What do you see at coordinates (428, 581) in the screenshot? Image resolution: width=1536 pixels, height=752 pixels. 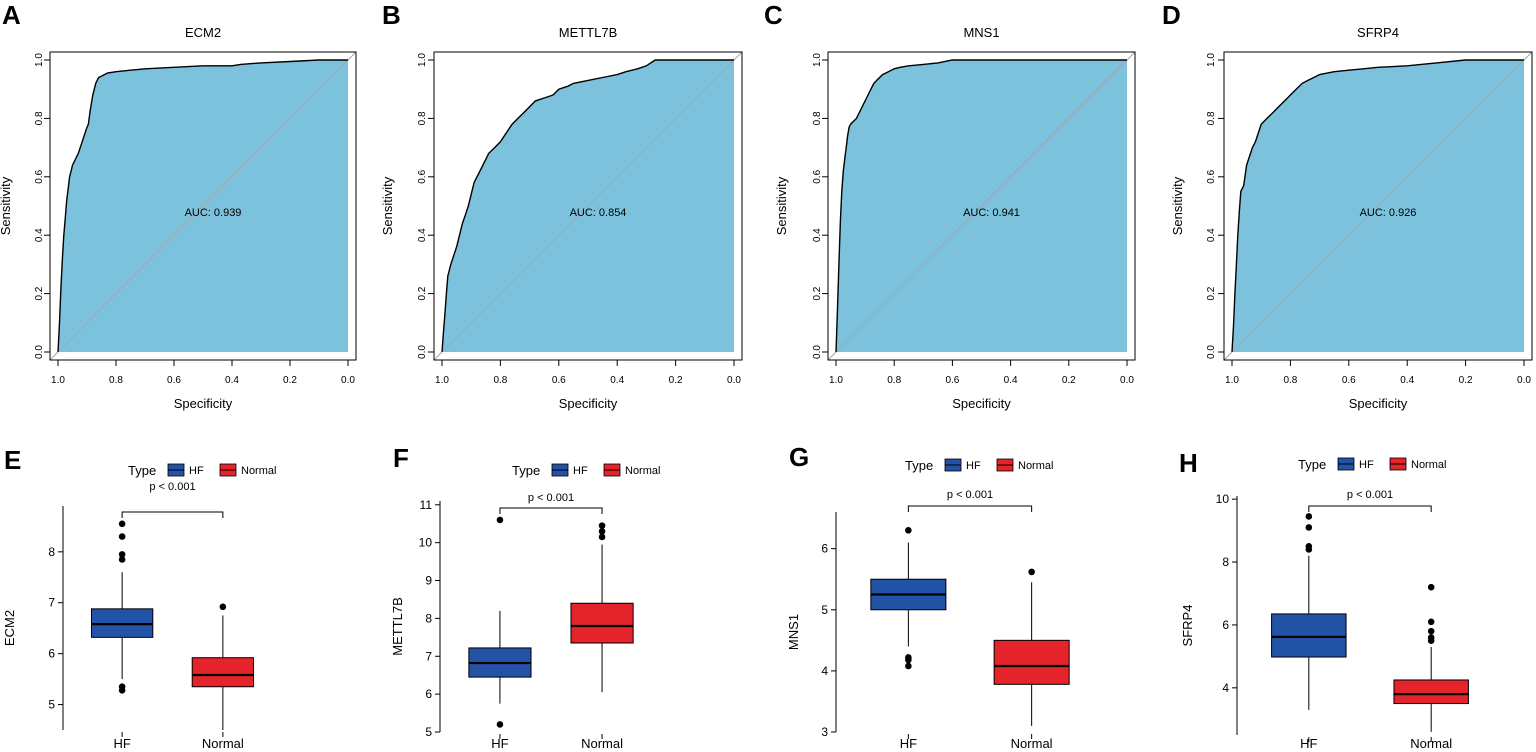 I see `y-tick-label: 9` at bounding box center [428, 581].